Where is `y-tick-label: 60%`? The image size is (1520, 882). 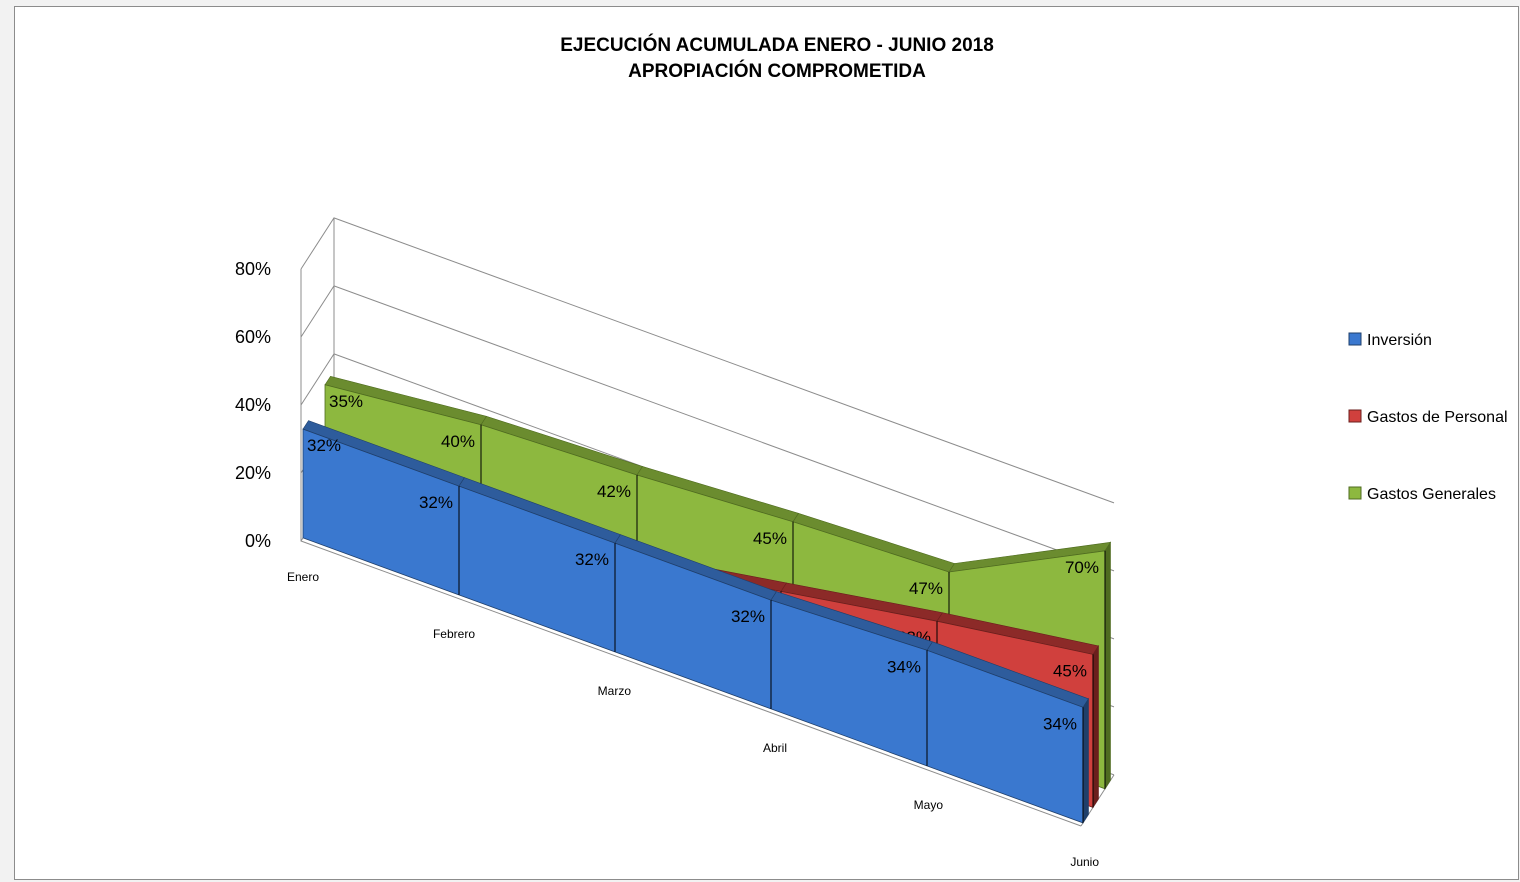 y-tick-label: 60% is located at coordinates (253, 337).